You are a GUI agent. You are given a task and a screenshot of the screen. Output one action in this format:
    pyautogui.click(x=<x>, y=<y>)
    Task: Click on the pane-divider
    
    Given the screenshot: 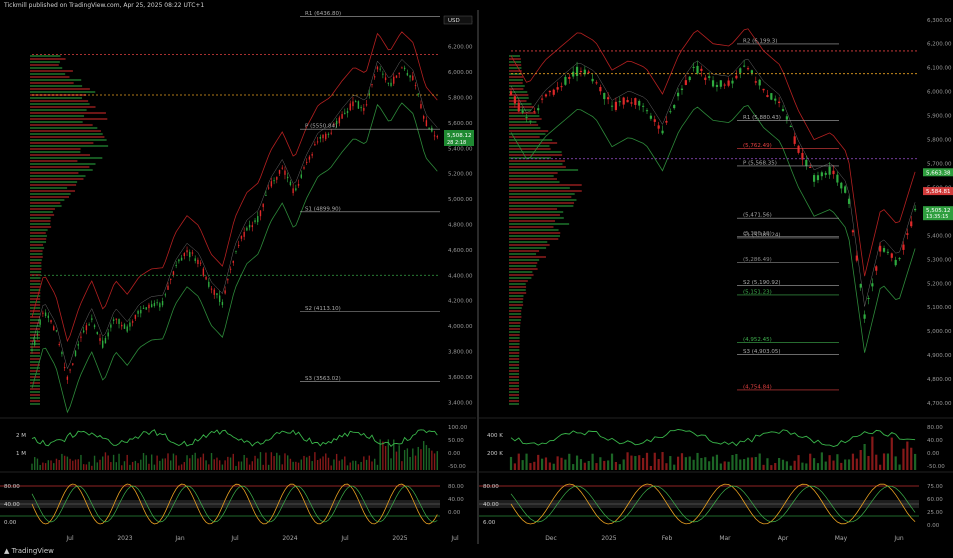 What is the action you would take?
    pyautogui.click(x=478, y=277)
    